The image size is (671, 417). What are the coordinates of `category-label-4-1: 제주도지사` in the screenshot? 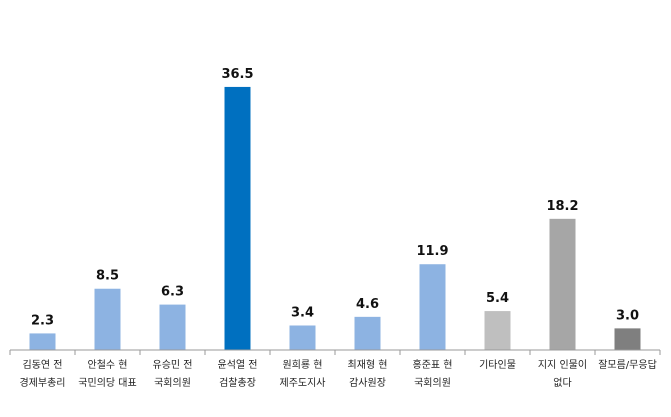 It's located at (303, 383).